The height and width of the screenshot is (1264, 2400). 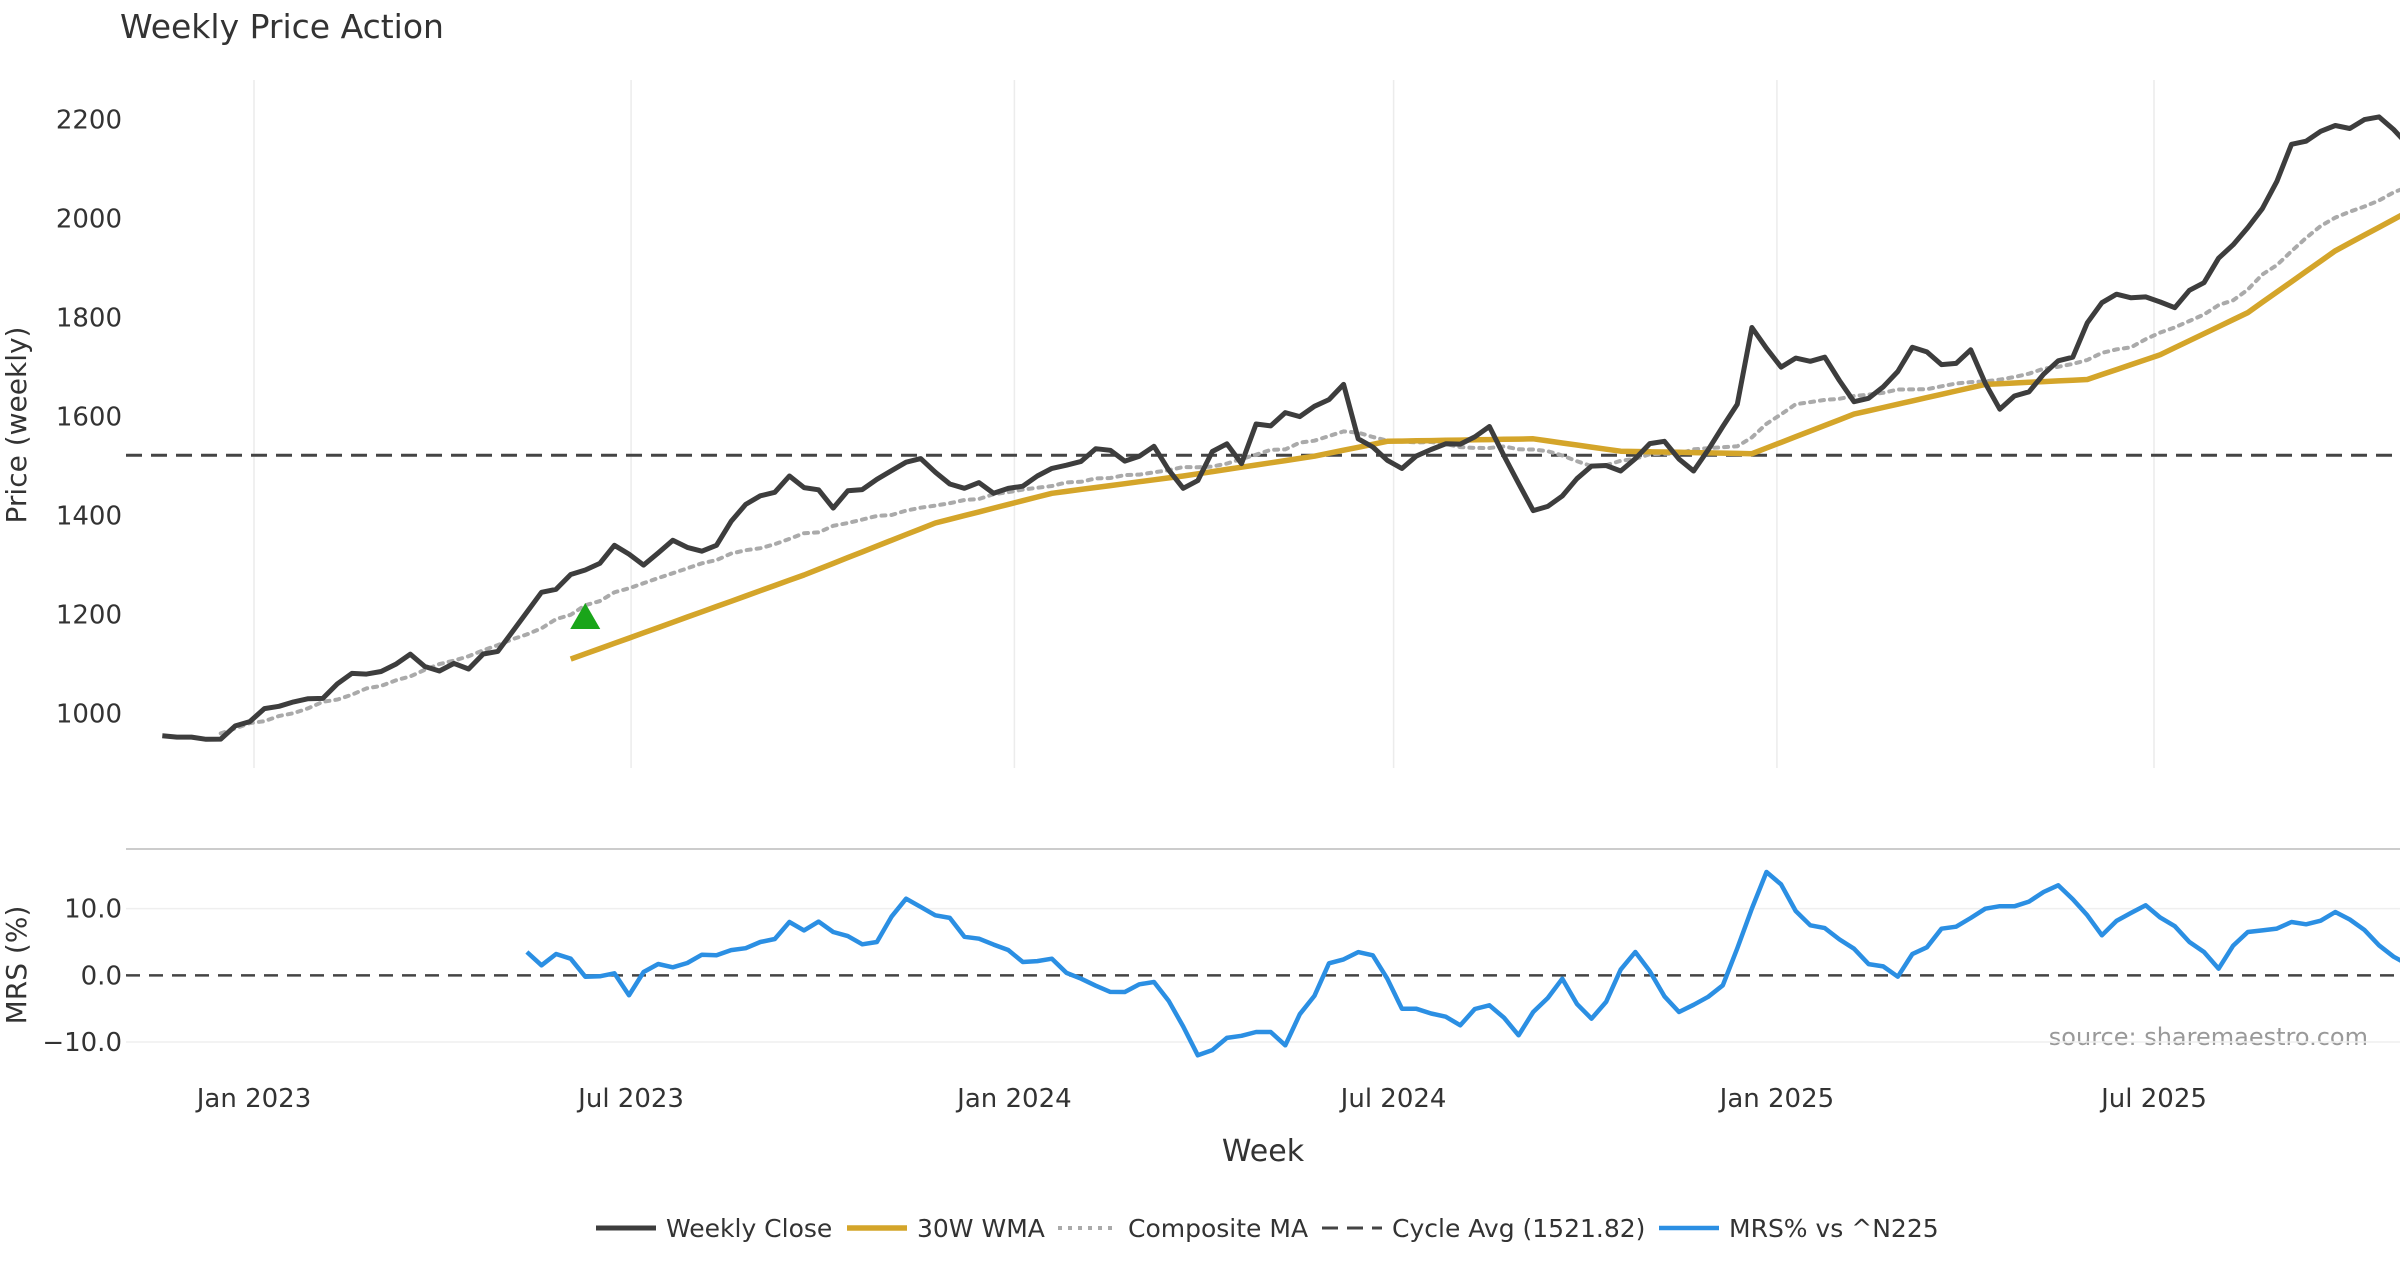 I want to click on mrs-axis-label: MRS (%), so click(x=16, y=965).